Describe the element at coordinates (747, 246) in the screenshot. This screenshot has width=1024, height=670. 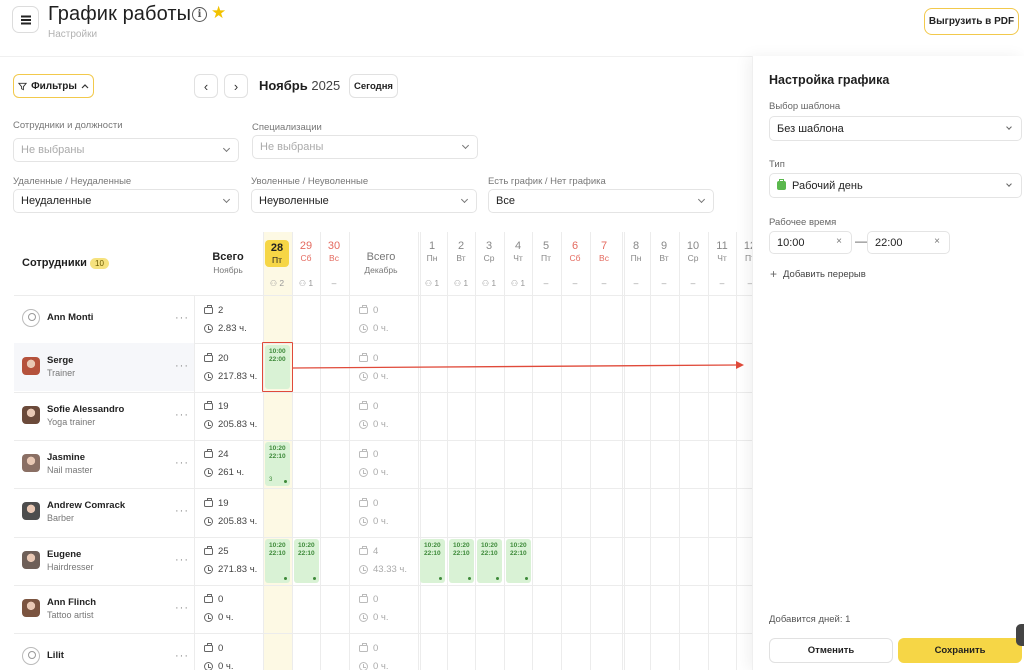
I see `day-number: 12` at that location.